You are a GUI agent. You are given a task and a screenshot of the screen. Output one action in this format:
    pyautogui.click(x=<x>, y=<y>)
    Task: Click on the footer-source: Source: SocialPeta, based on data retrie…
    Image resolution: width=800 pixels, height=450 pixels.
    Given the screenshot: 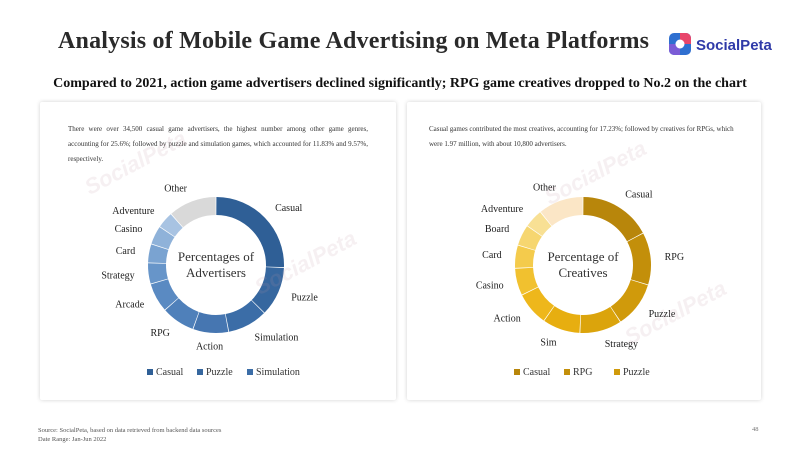 What is the action you would take?
    pyautogui.click(x=129, y=435)
    